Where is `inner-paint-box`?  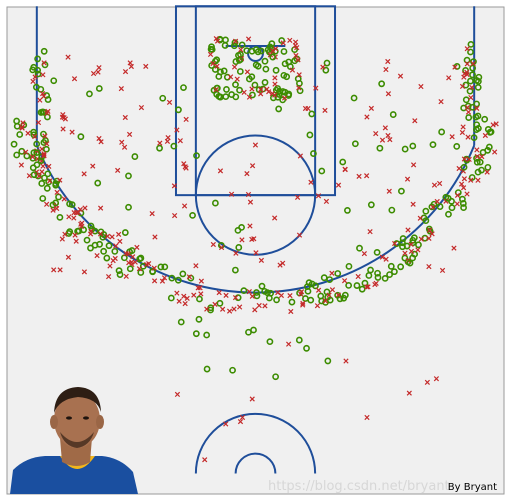 inner-paint-box is located at coordinates (255, 101).